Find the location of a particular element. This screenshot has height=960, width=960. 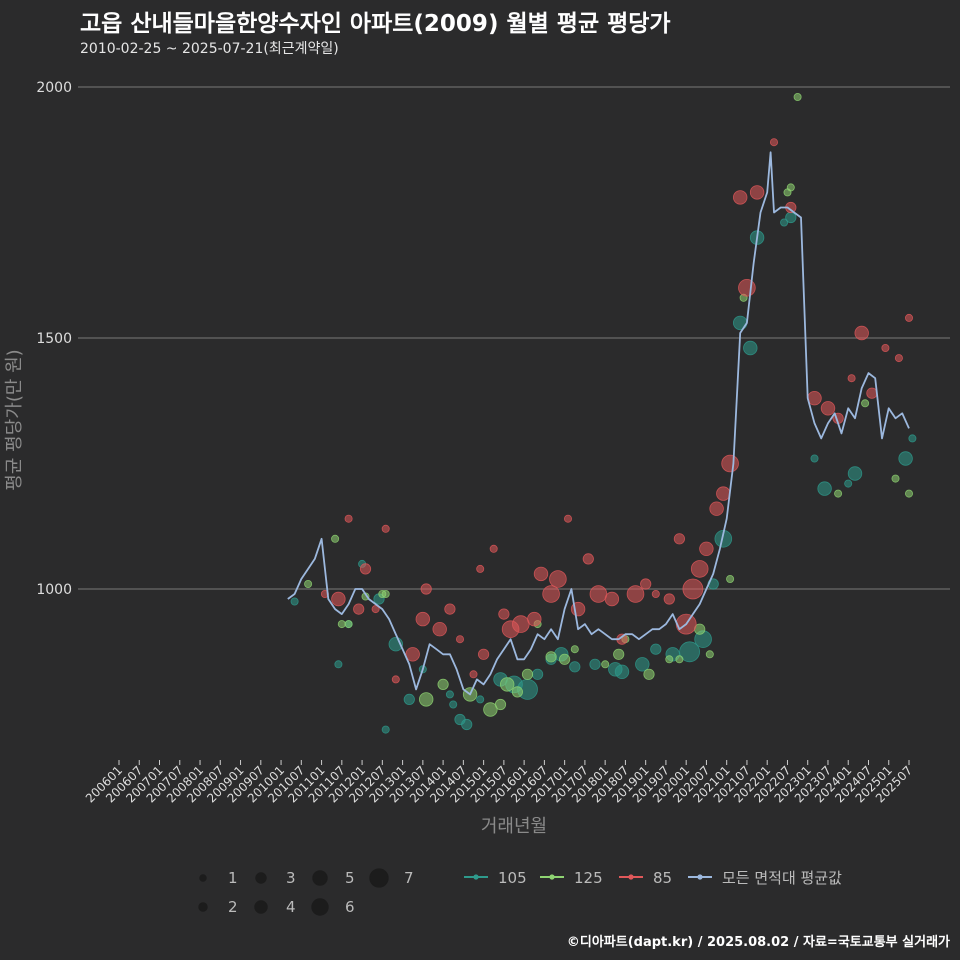

size-legend-label: 4 is located at coordinates (291, 907).